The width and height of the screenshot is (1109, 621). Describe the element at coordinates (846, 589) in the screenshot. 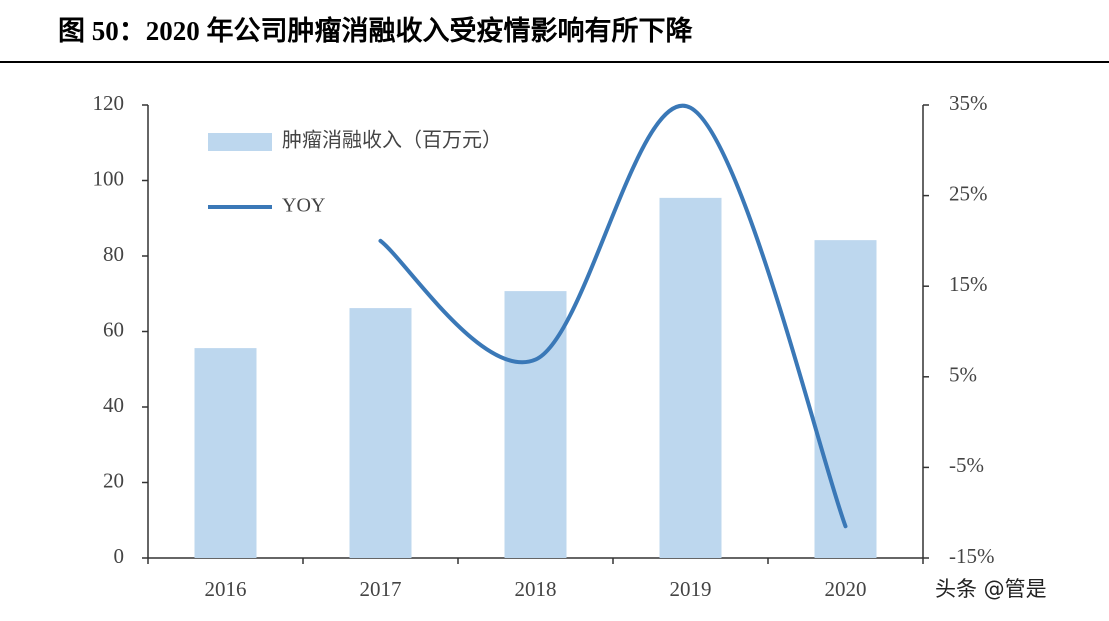

I see `x-tick-label: 2020` at that location.